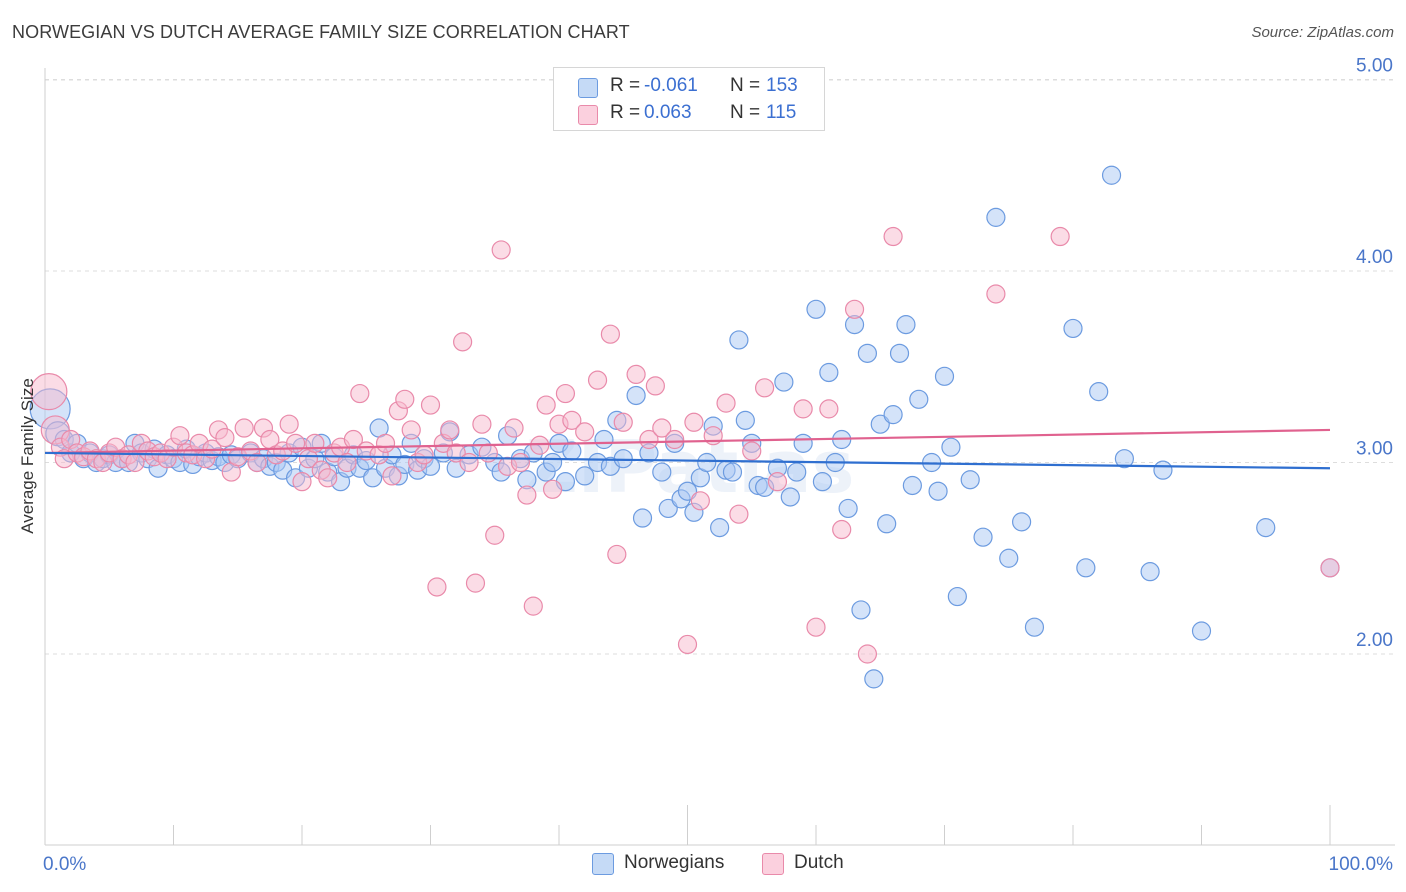 This screenshot has width=1406, height=892. I want to click on legend-row-dutch: R = 0.063 N = 115, so click(687, 114).